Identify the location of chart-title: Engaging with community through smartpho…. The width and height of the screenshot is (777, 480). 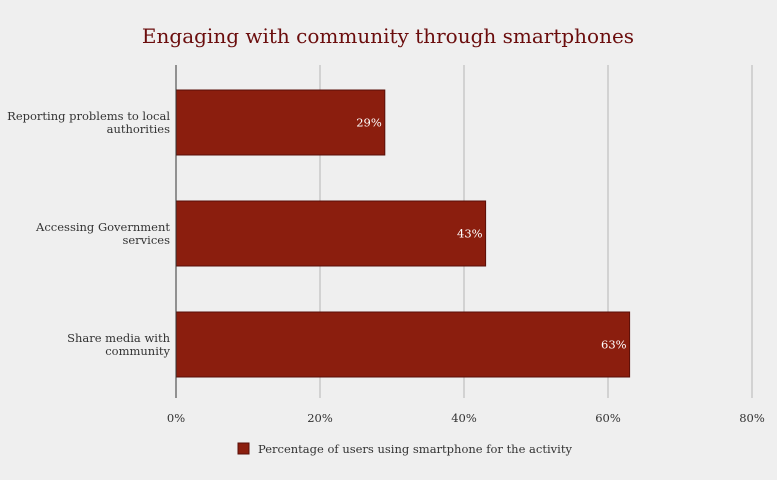
(388, 36).